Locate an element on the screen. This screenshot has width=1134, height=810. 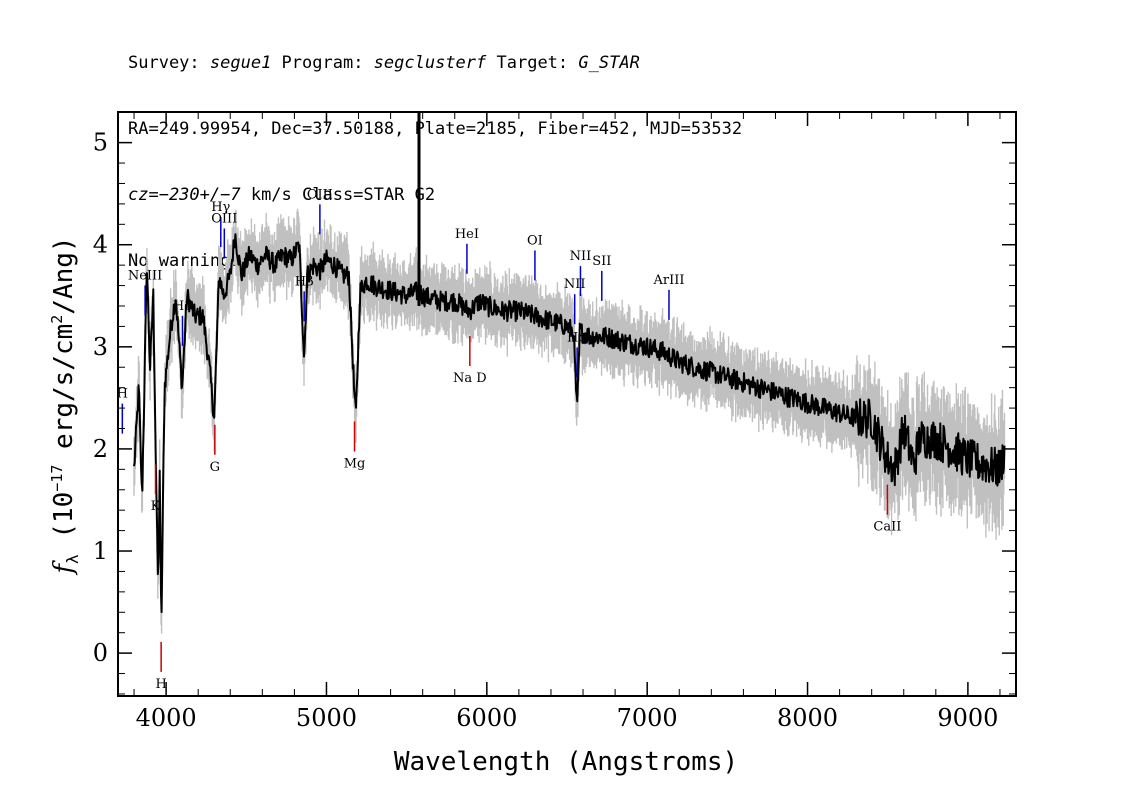
absorption-line-label: G is located at coordinates (215, 467).